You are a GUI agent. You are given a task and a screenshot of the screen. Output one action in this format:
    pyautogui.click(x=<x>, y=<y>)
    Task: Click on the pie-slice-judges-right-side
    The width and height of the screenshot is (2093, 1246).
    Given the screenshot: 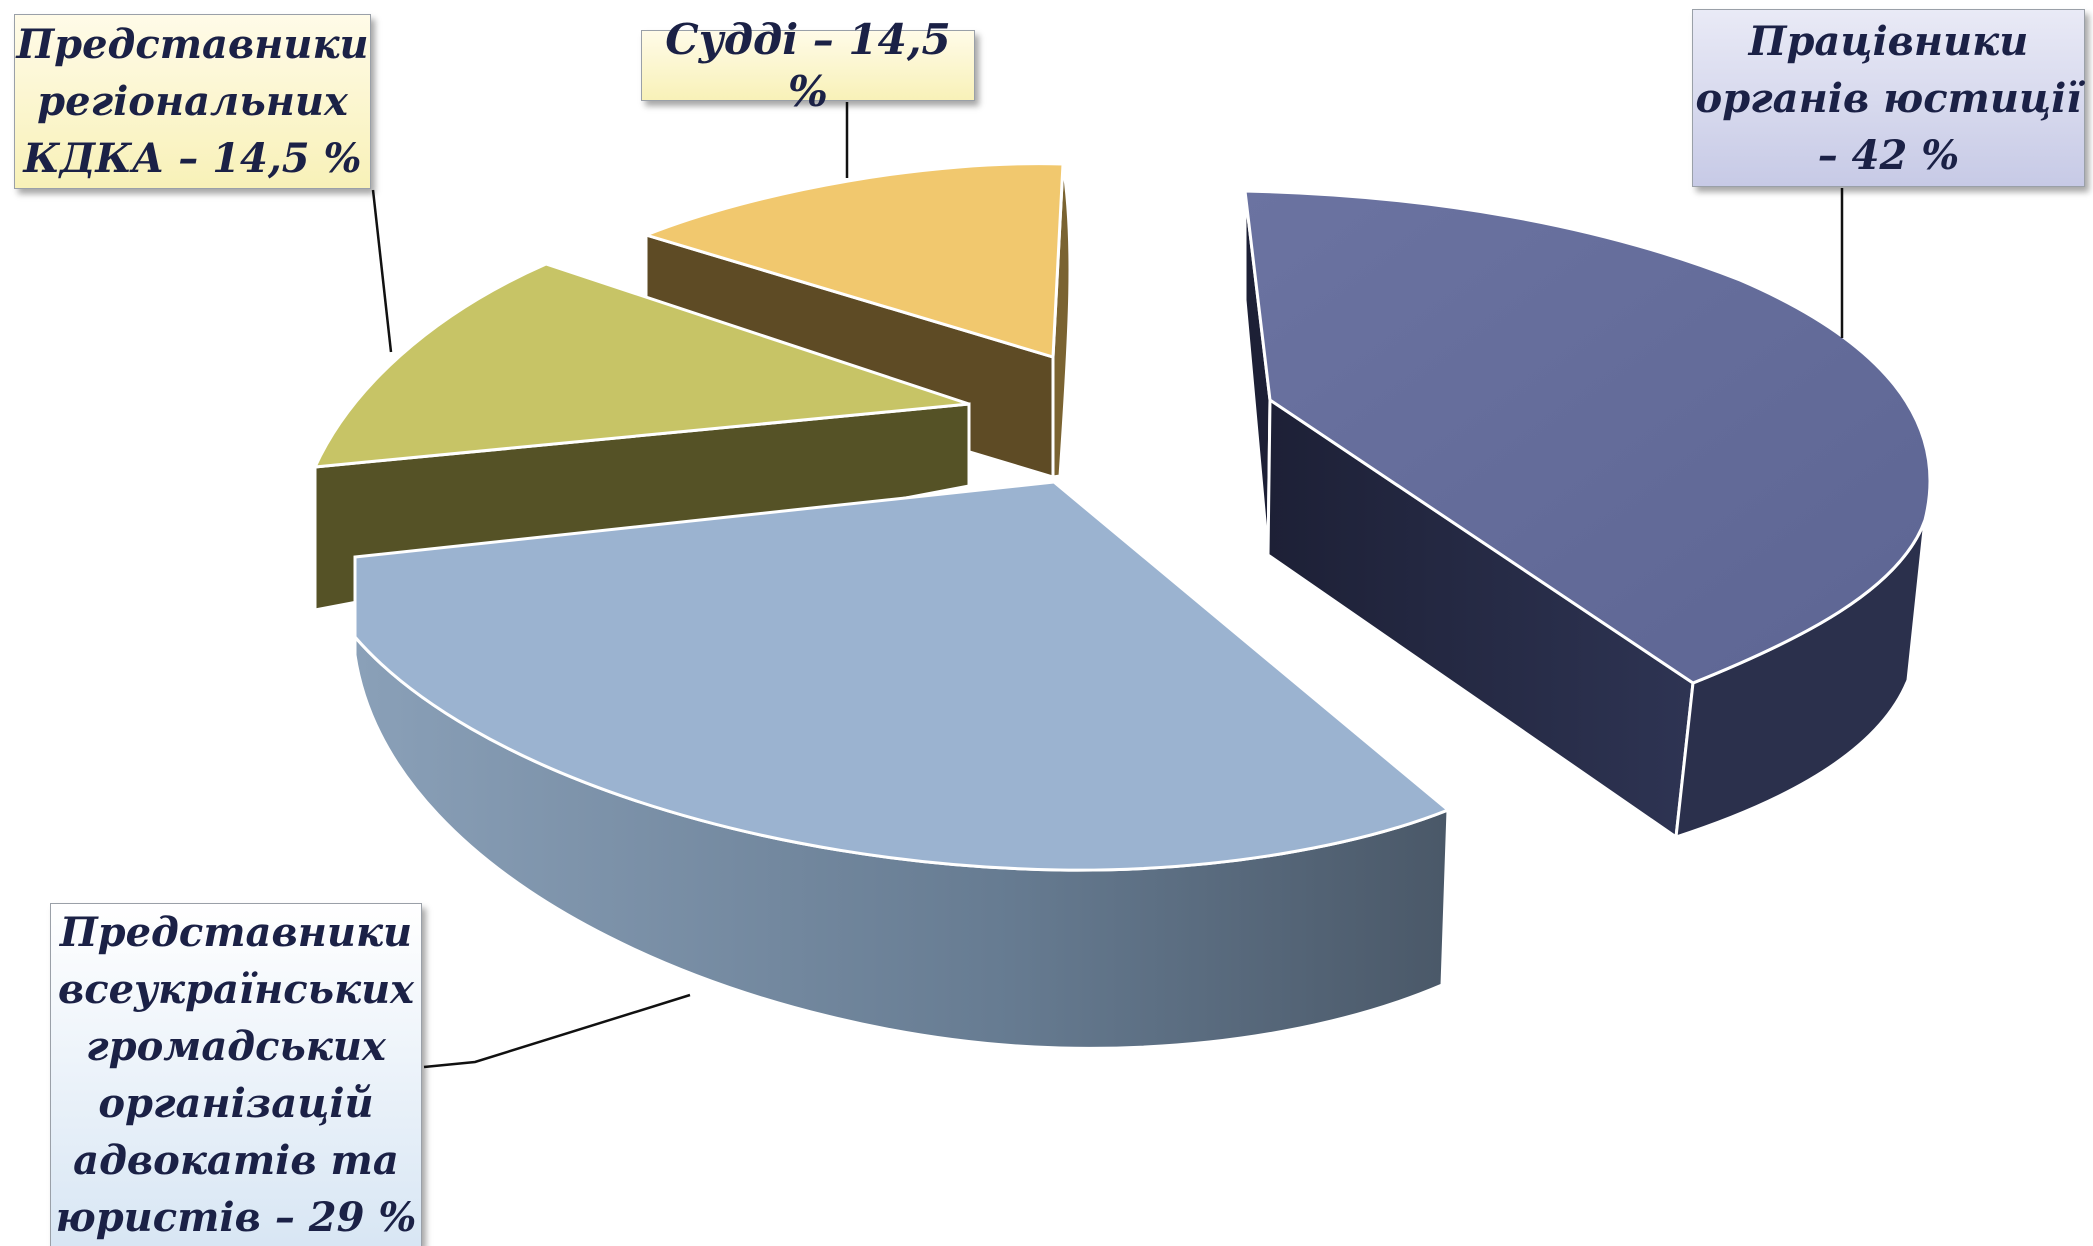 What is the action you would take?
    pyautogui.click(x=1061, y=321)
    